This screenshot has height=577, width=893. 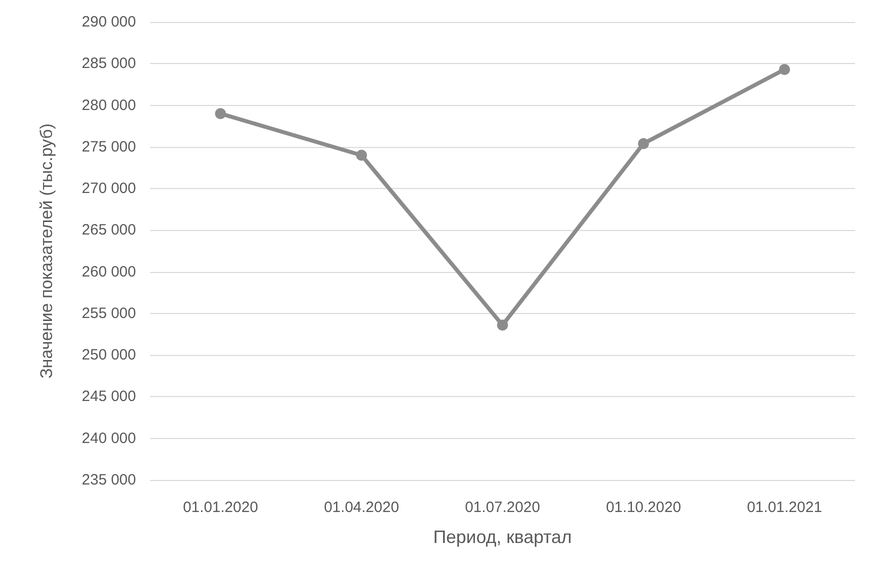 I want to click on y-tick-label: 235 000, so click(x=109, y=480).